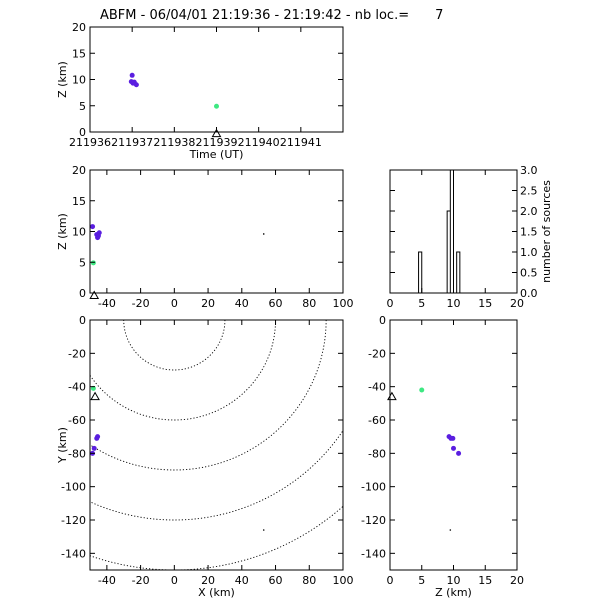 The height and width of the screenshot is (600, 600). Describe the element at coordinates (107, 303) in the screenshot. I see `x_z-xtick-label-0: -40` at that location.